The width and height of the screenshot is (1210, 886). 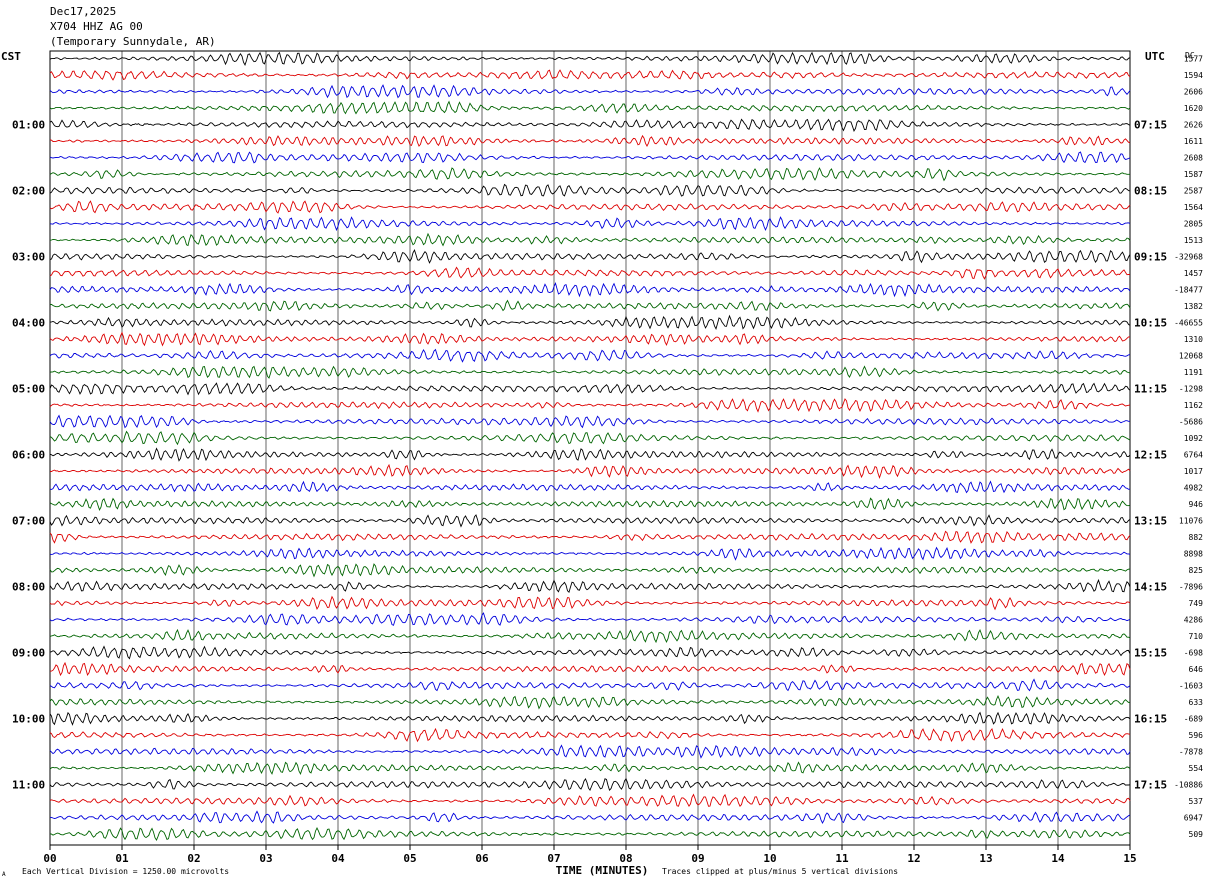 What do you see at coordinates (1150, 323) in the screenshot?
I see `right-time-label: 10:15` at bounding box center [1150, 323].